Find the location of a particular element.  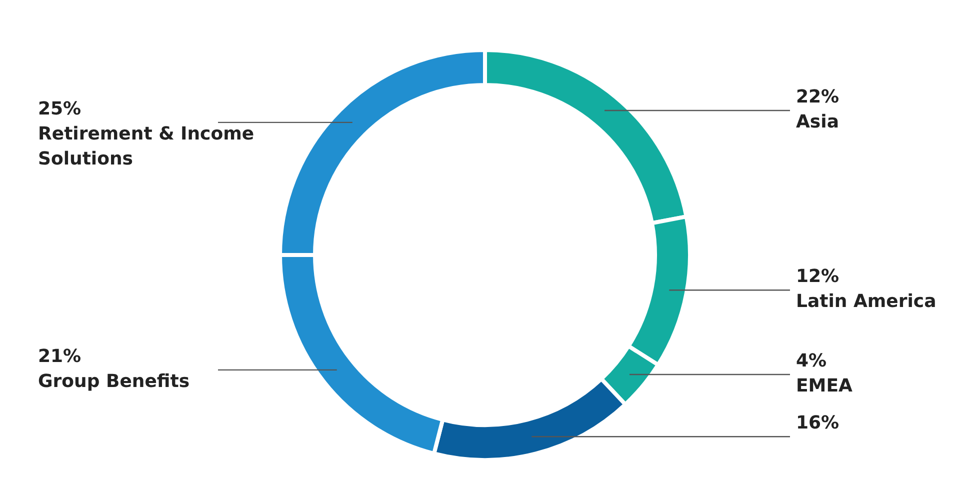

slice-label: EMEA is located at coordinates (824, 386).